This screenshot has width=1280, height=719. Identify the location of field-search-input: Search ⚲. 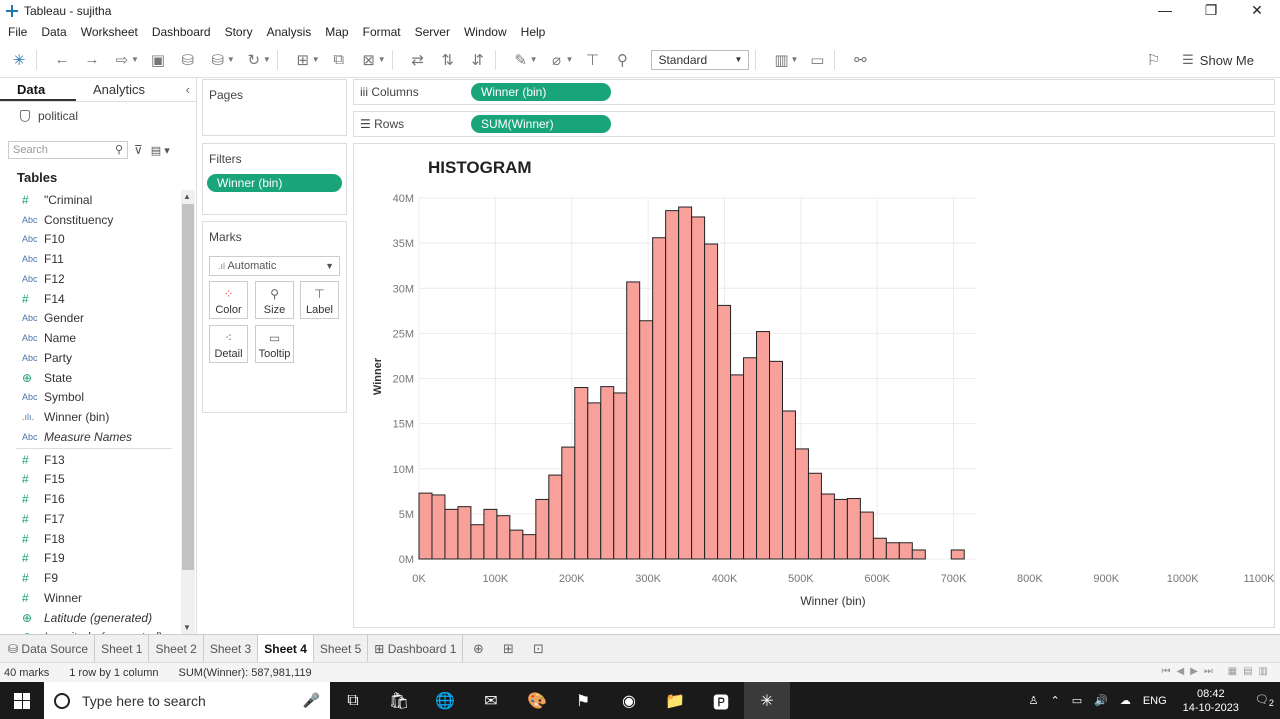
(68, 150).